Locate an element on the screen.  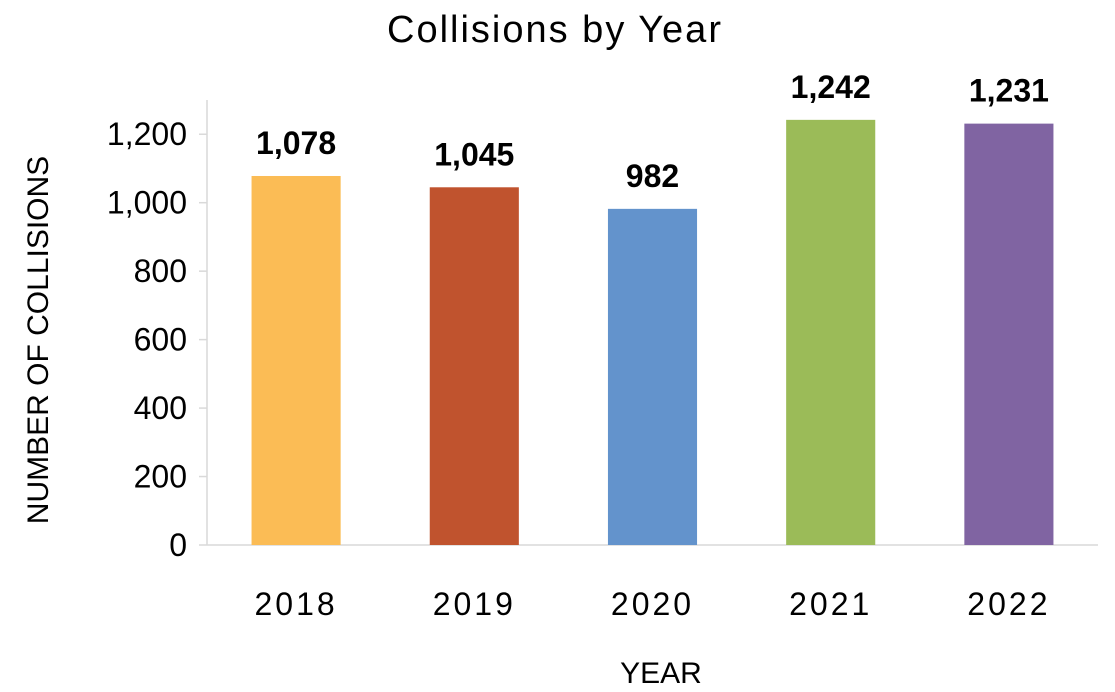
y-tick-label: 600 is located at coordinates (160, 340).